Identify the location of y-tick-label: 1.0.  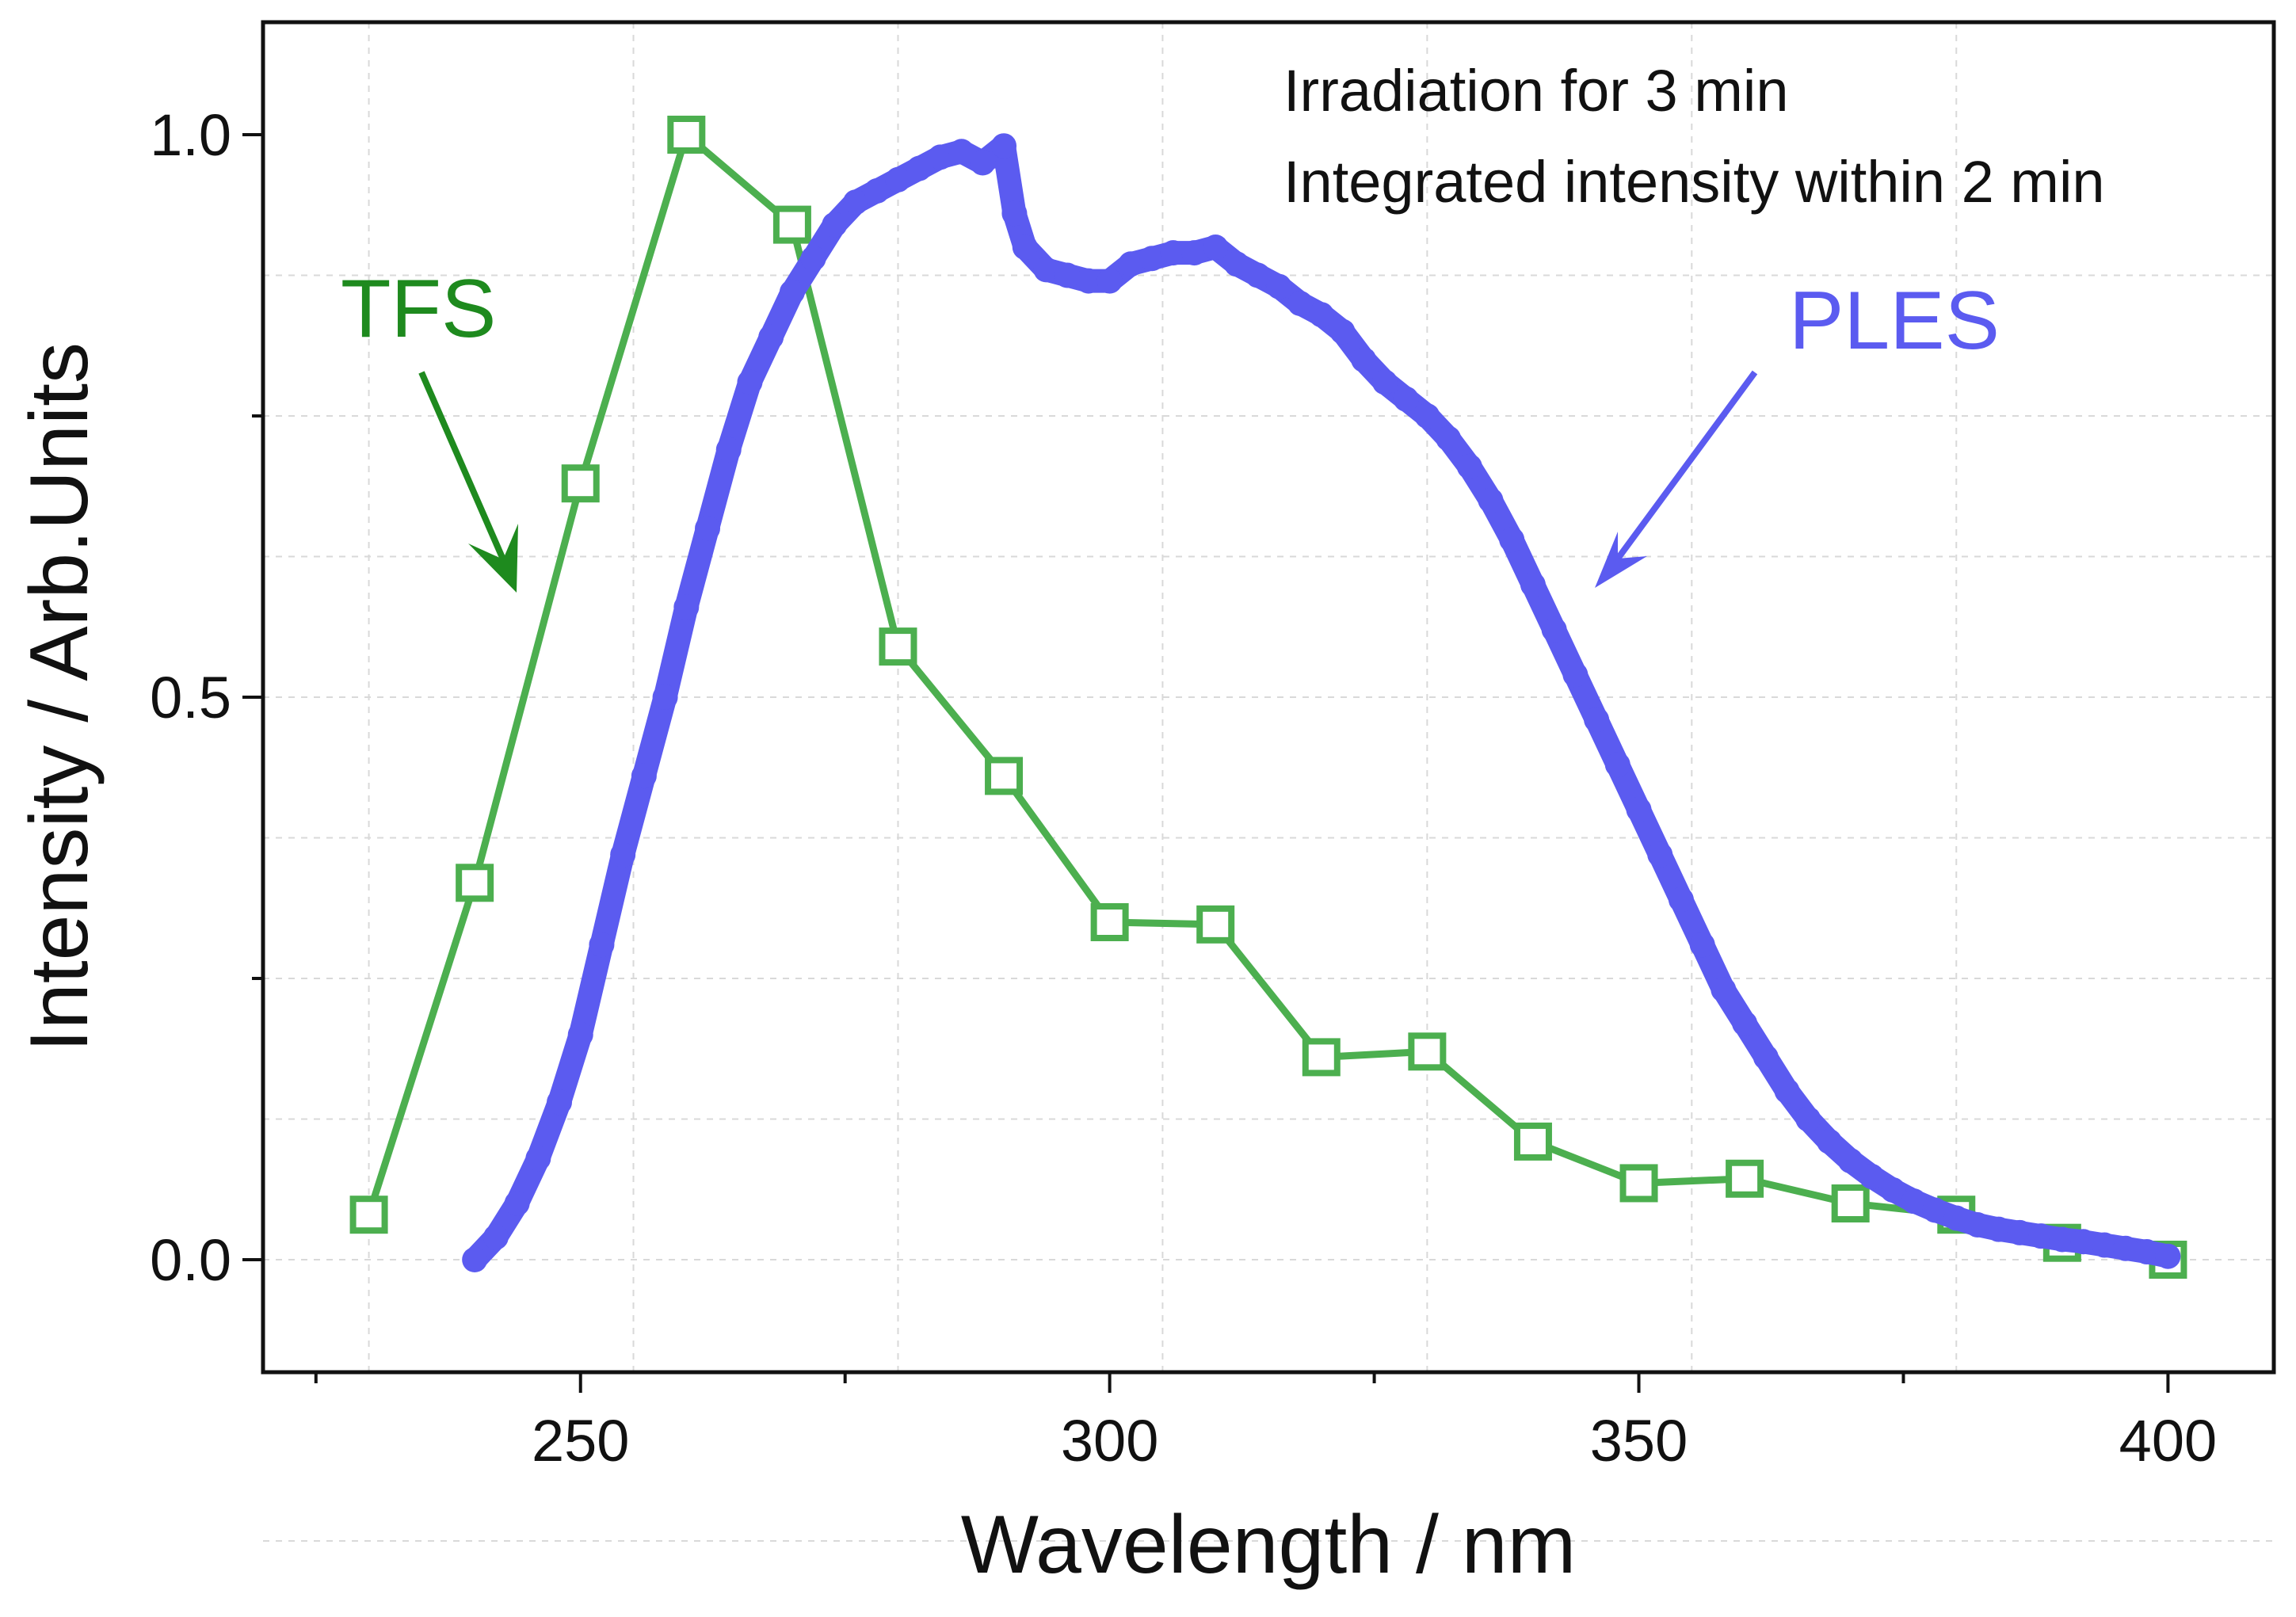
(190, 135).